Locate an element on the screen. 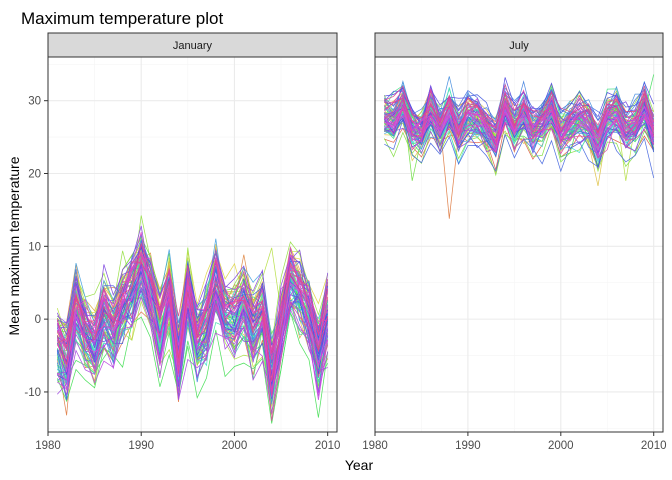 The image size is (672, 480). chart-title: Maximum temperature plot is located at coordinates (122, 18).